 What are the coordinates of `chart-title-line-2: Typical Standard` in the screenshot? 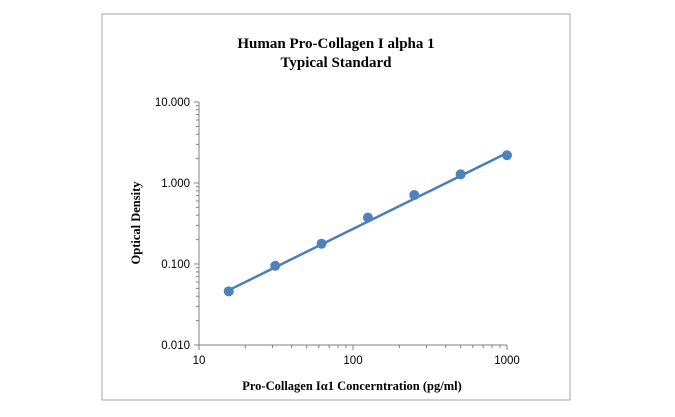 It's located at (337, 63).